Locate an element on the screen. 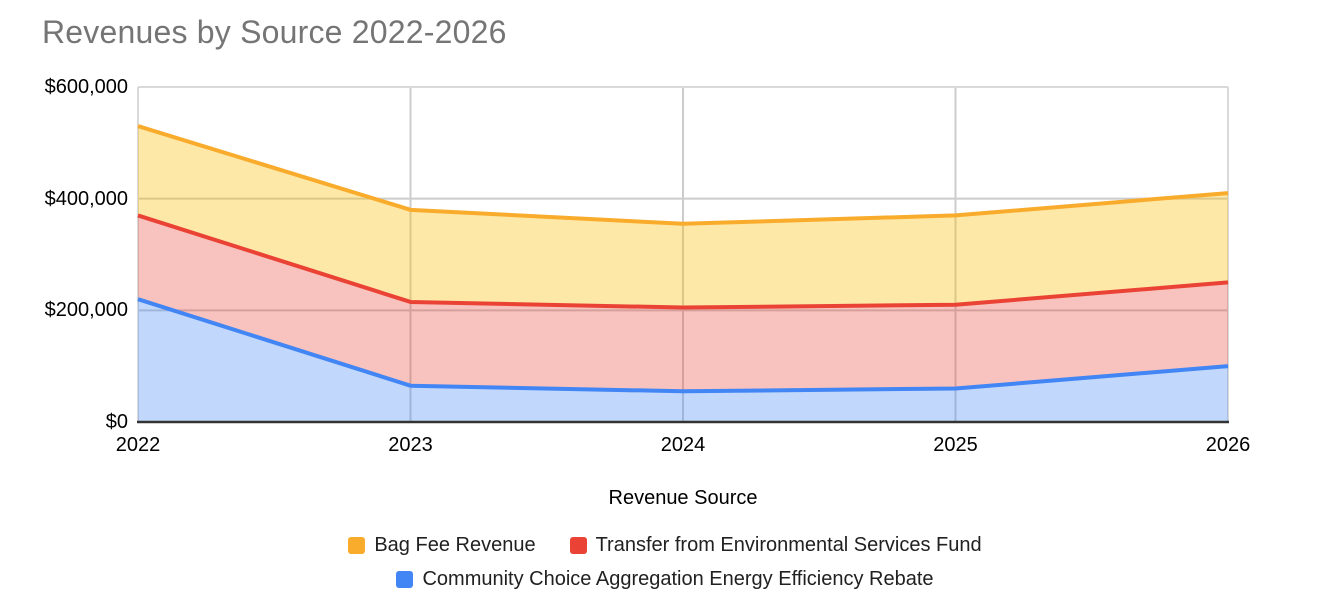 This screenshot has height=616, width=1330. y-axis-tick-label: $400,000 is located at coordinates (86, 198).